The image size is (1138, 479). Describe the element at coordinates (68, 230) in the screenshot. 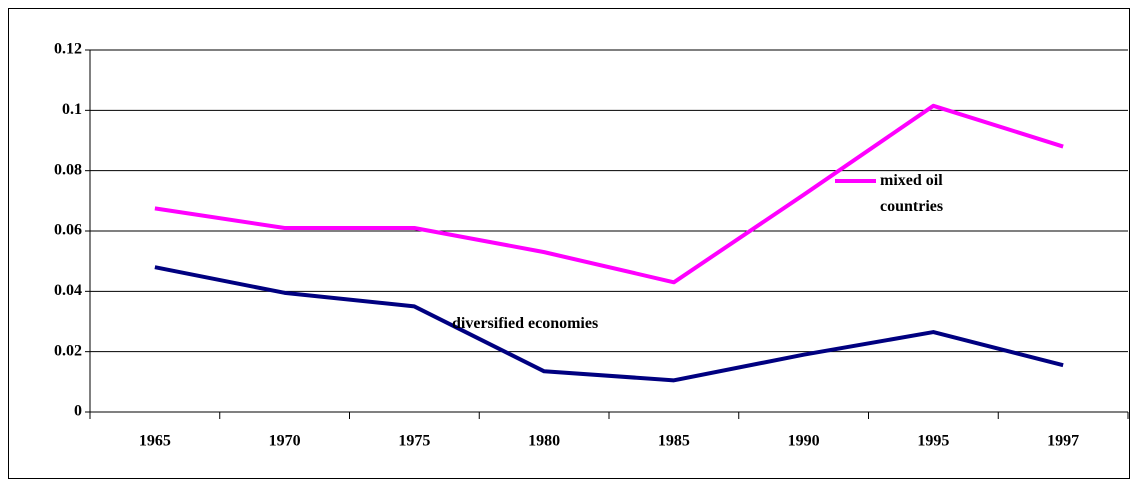

I see `y-tick-label: 0.06` at that location.